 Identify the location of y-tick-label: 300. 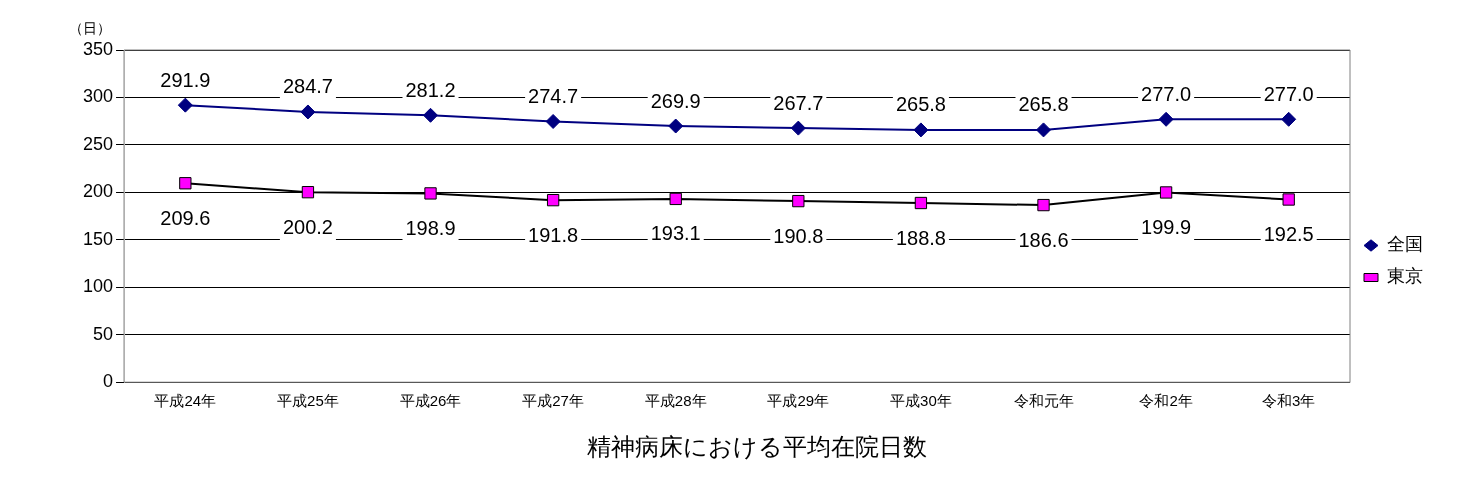
(98, 96).